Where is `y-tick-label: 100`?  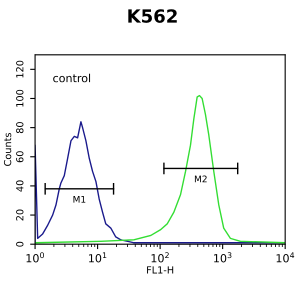 y-tick-label: 100 is located at coordinates (20, 98).